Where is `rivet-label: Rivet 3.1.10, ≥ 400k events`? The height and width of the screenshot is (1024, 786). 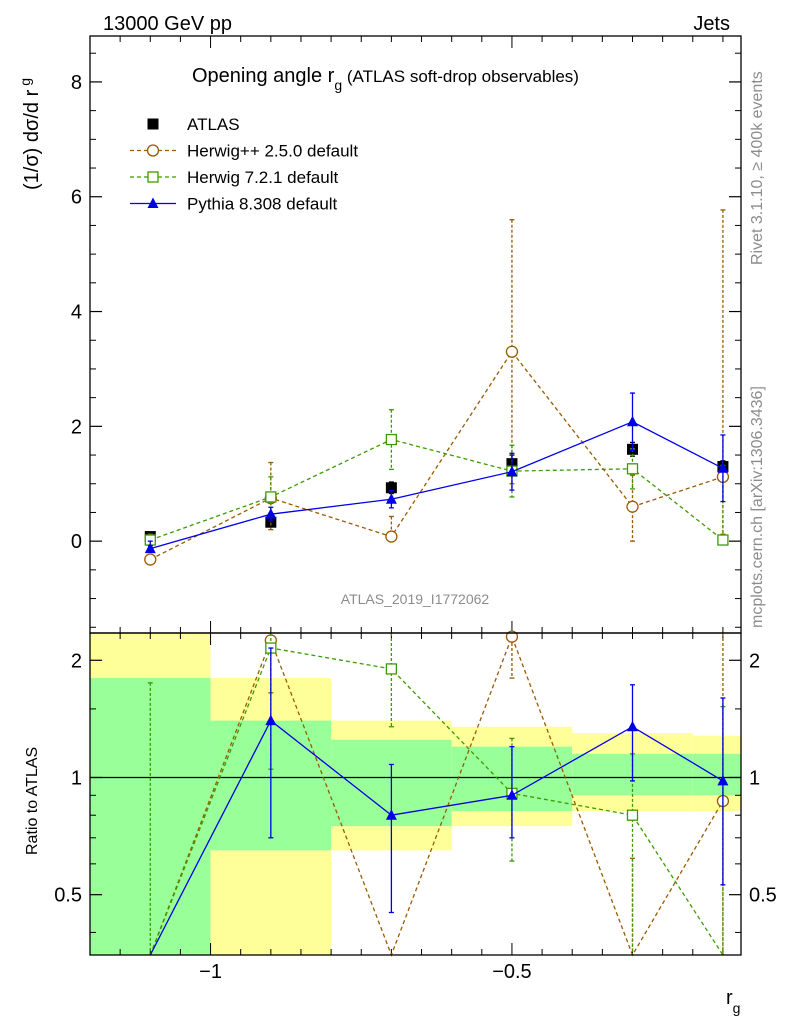 rivet-label: Rivet 3.1.10, ≥ 400k events is located at coordinates (757, 168).